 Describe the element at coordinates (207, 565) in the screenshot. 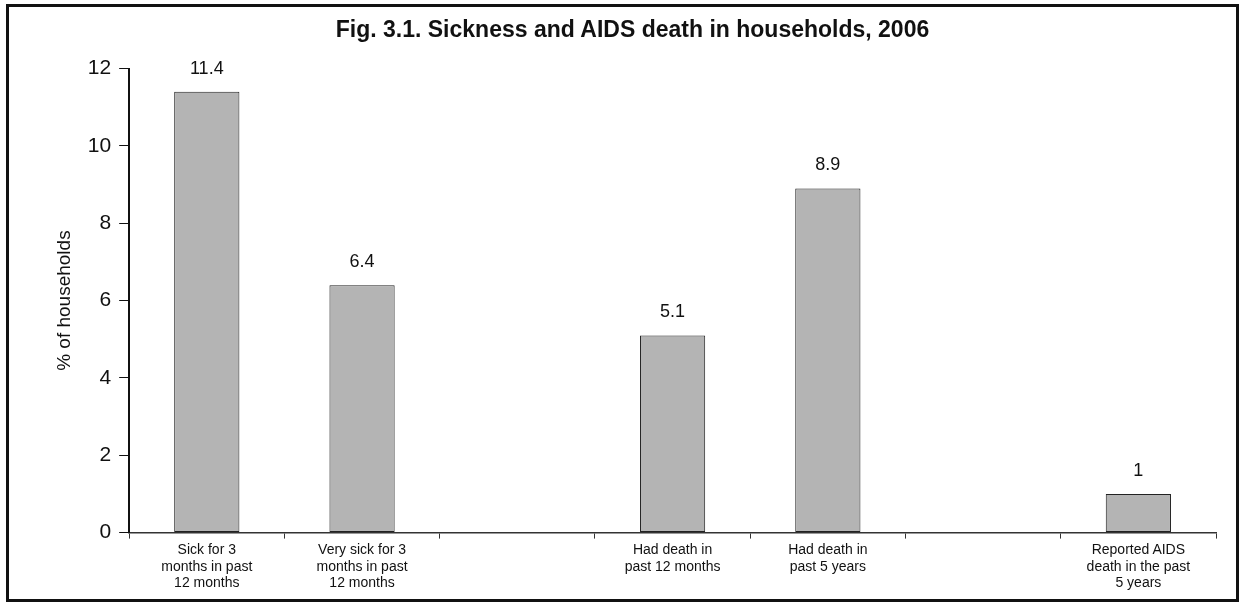

I see `x-tick-label: Sick for 3 months in past 12 months` at that location.